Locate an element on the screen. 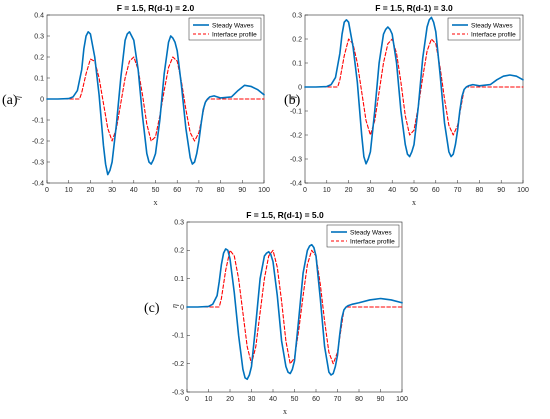  panel-label: (b) is located at coordinates (292, 100).